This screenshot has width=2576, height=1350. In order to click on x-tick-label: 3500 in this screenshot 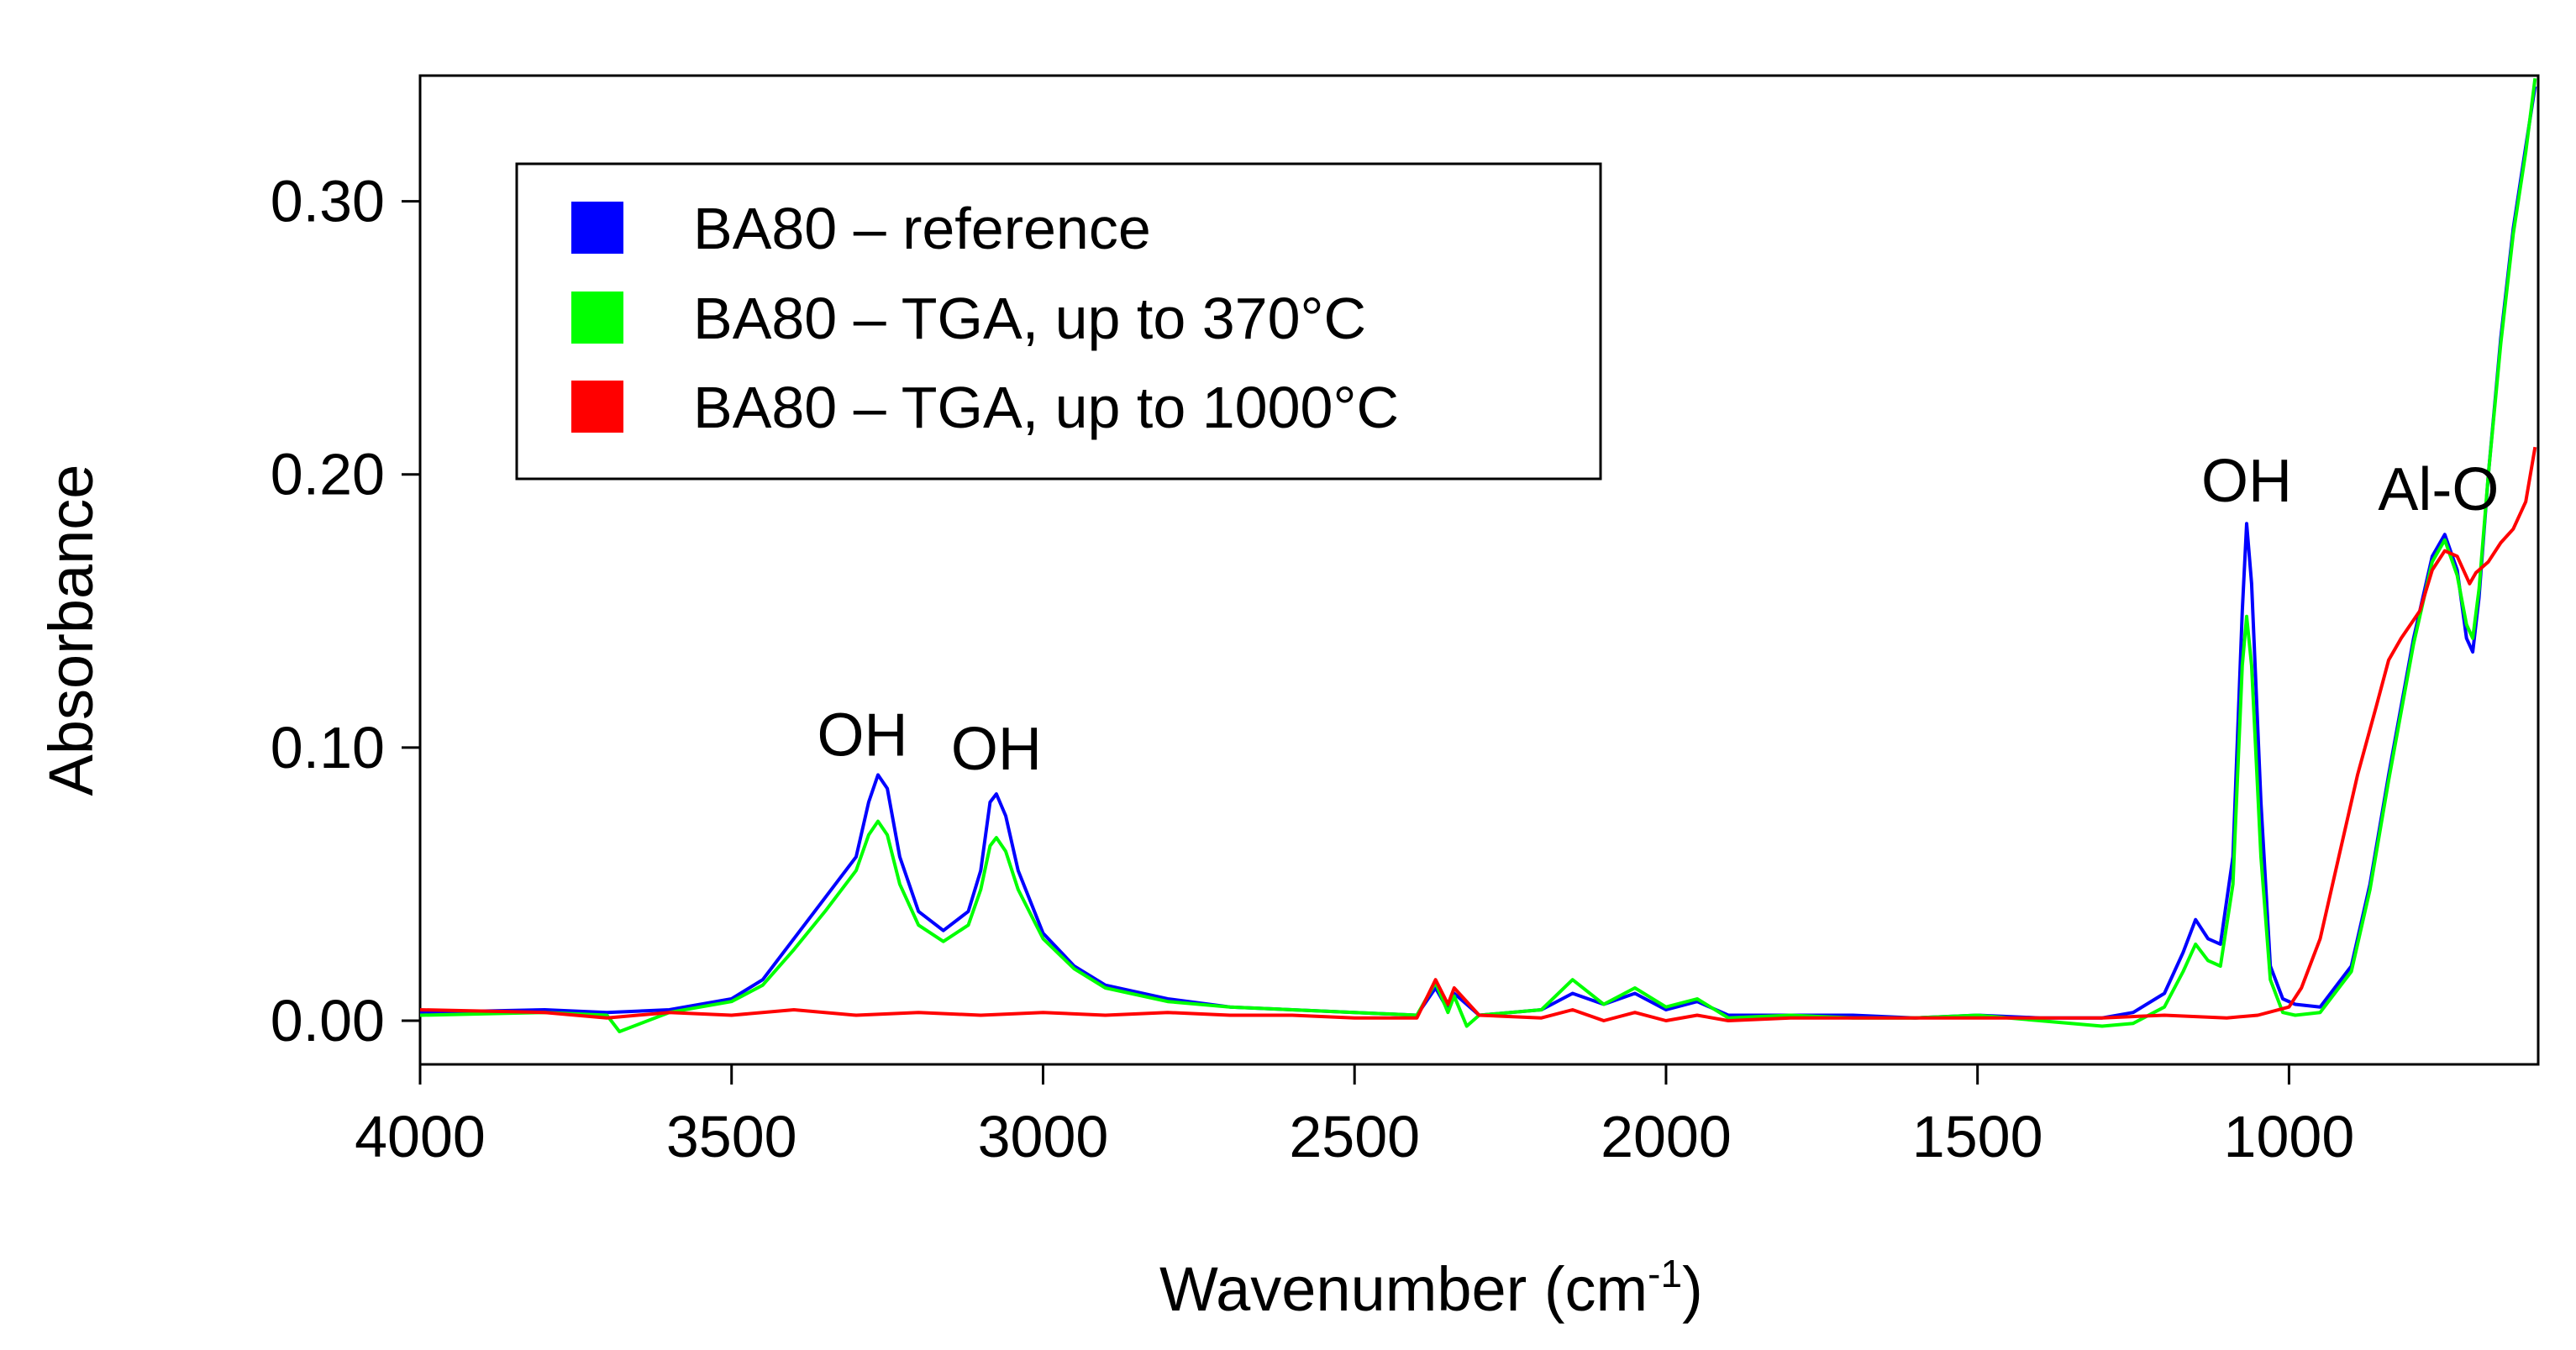, I will do `click(731, 1136)`.